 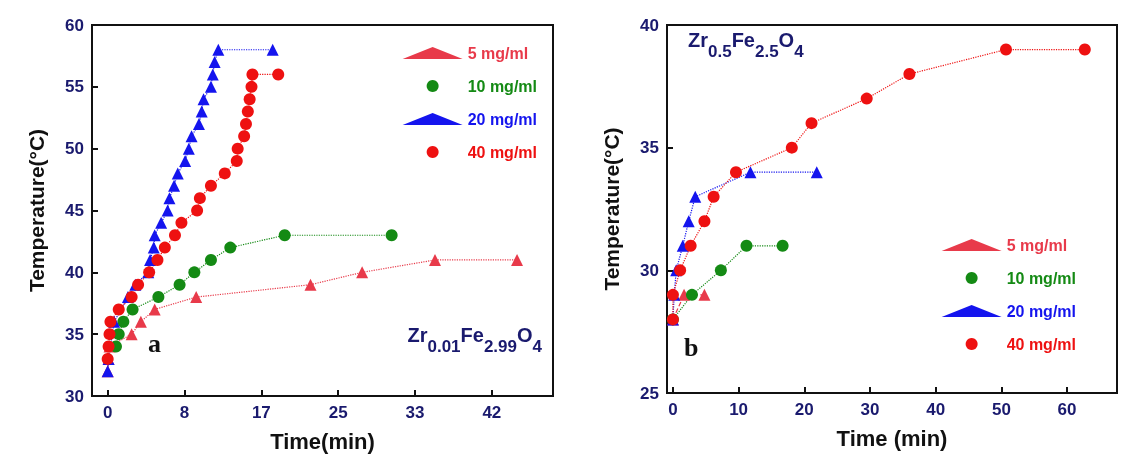 What do you see at coordinates (322, 441) in the screenshot?
I see `x-axis-title: Time(min)` at bounding box center [322, 441].